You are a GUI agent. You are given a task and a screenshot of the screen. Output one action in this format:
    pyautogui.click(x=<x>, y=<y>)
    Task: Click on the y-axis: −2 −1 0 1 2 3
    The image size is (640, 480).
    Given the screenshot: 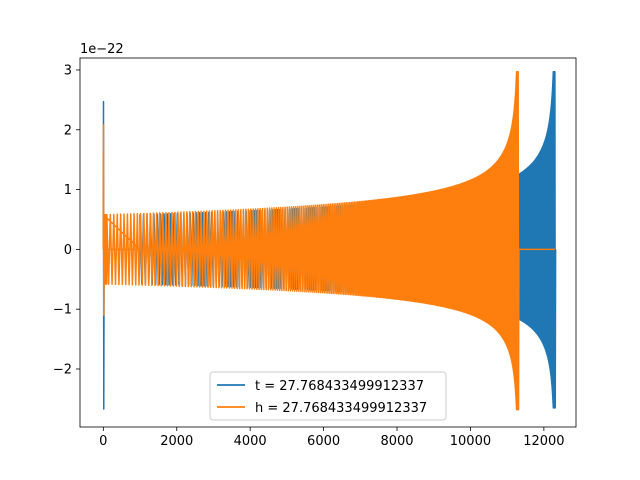 What is the action you would take?
    pyautogui.click(x=66, y=220)
    